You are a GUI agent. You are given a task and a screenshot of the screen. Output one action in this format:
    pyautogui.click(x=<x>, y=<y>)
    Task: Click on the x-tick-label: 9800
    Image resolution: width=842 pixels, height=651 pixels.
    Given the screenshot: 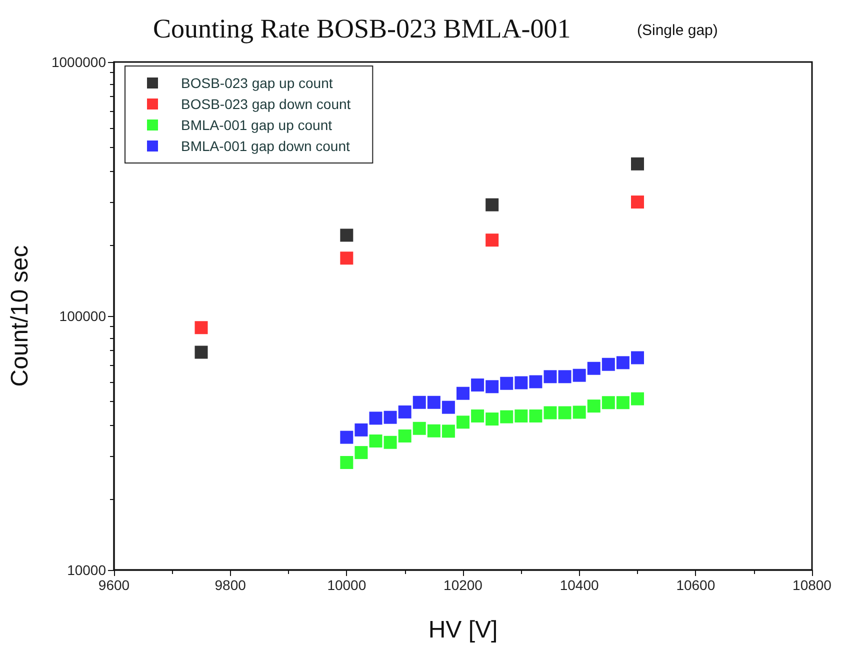 What is the action you would take?
    pyautogui.click(x=230, y=585)
    